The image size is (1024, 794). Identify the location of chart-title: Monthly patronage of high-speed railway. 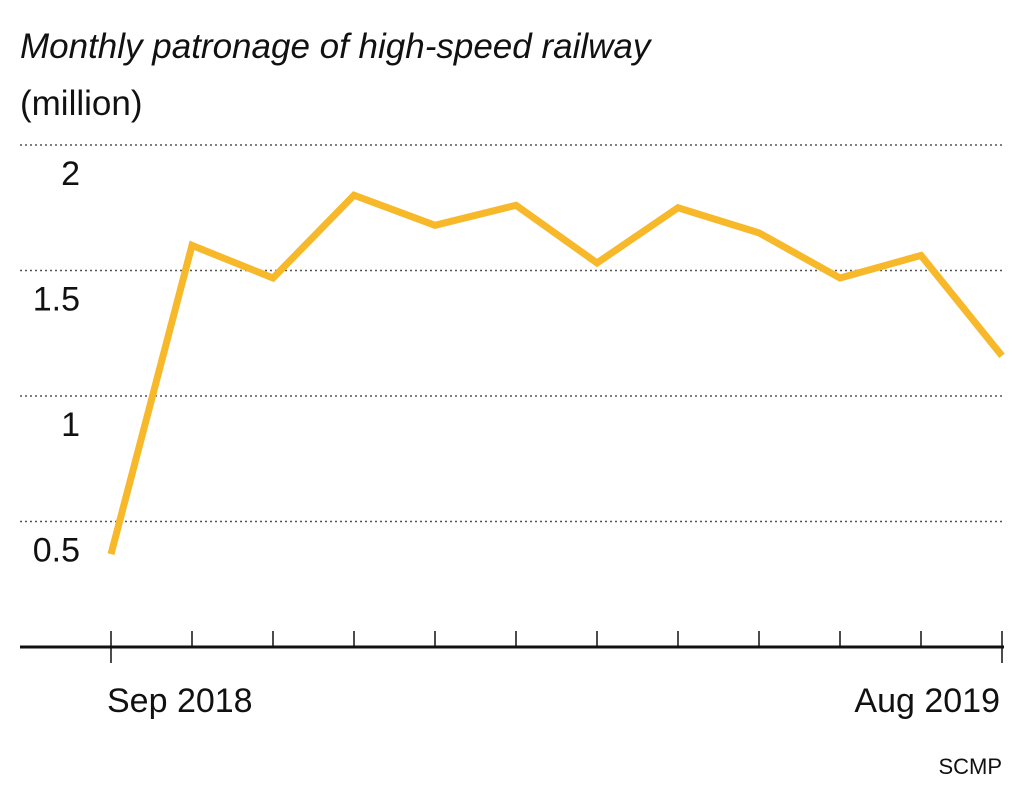
(336, 46).